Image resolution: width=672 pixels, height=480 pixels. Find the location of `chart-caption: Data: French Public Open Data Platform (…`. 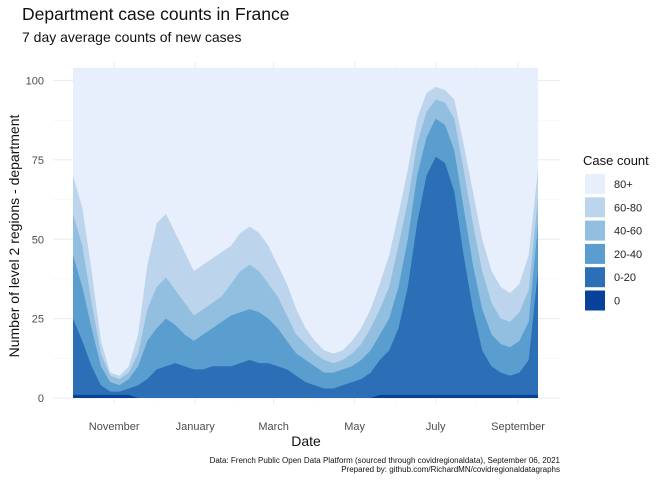

chart-caption: Data: French Public Open Data Platform (… is located at coordinates (385, 465).